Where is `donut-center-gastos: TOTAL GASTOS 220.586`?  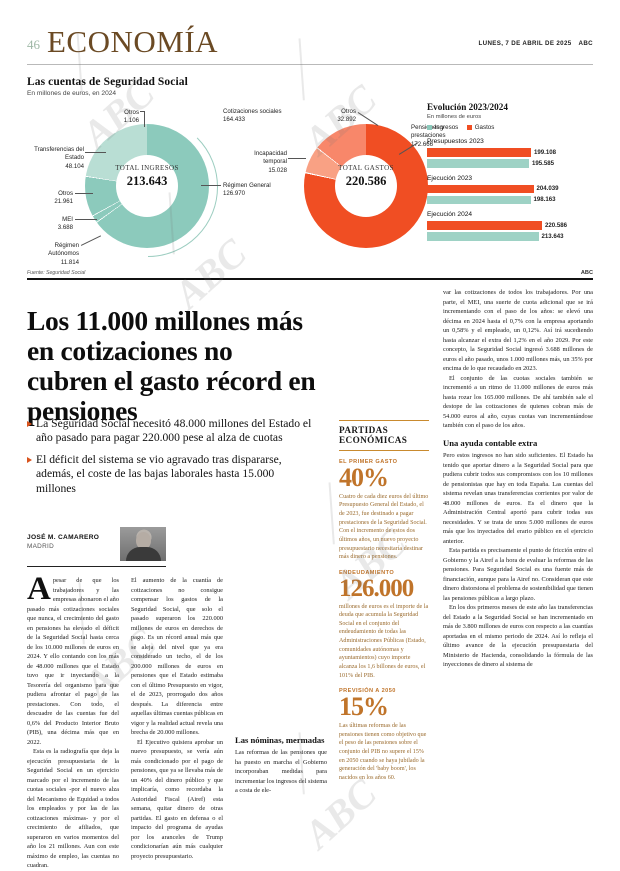
donut-center-gastos: TOTAL GASTOS 220.586 is located at coordinates (366, 176).